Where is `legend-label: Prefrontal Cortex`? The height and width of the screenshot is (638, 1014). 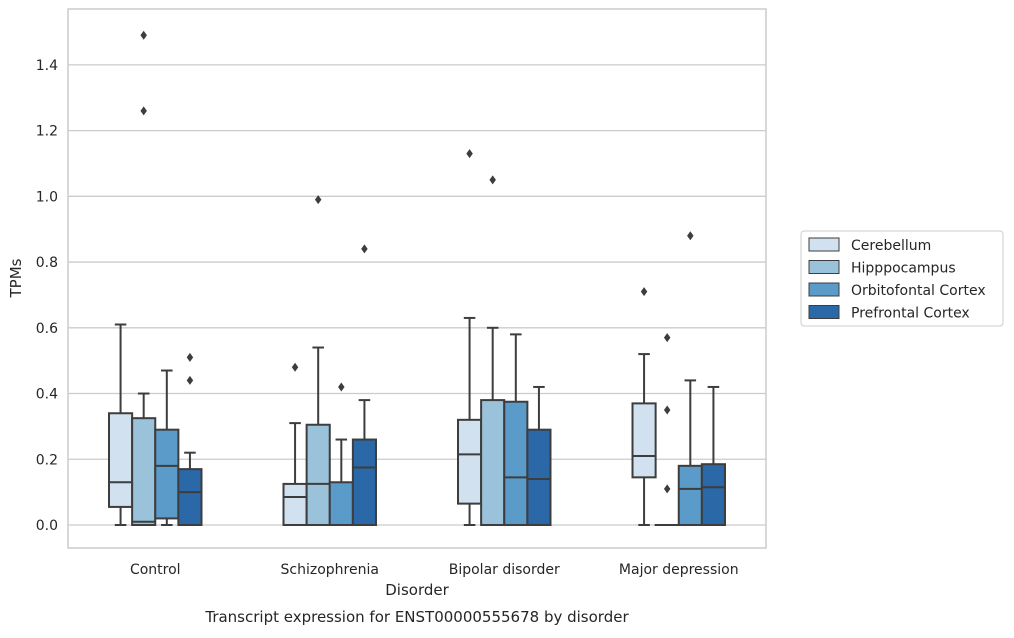
legend-label: Prefrontal Cortex is located at coordinates (910, 314).